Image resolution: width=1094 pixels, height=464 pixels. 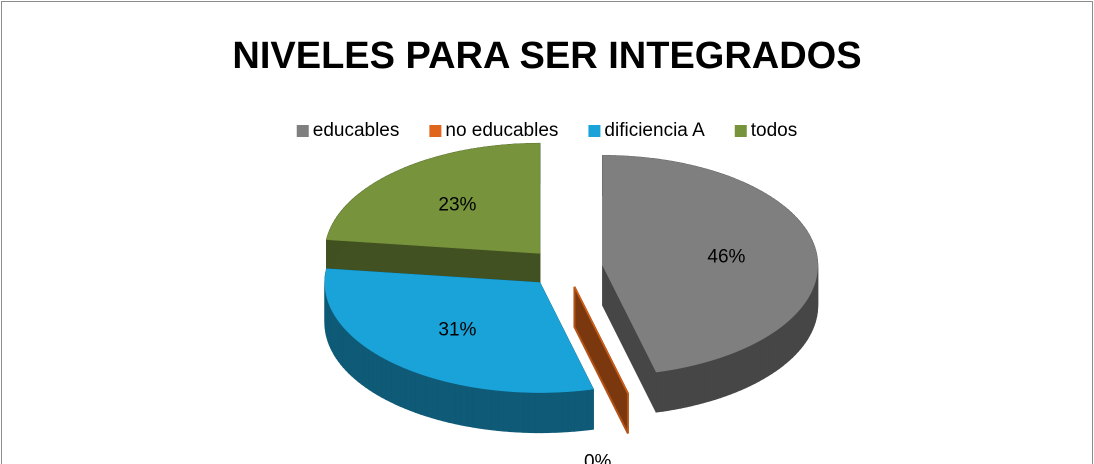 I want to click on legend-label: dificiencia A, so click(x=654, y=130).